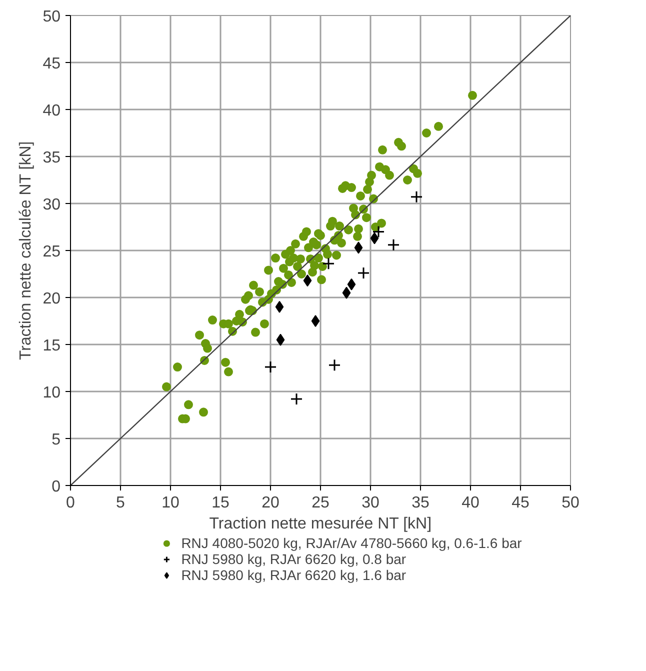 The height and width of the screenshot is (671, 646). Describe the element at coordinates (271, 503) in the screenshot. I see `x-tick-label: 20` at that location.